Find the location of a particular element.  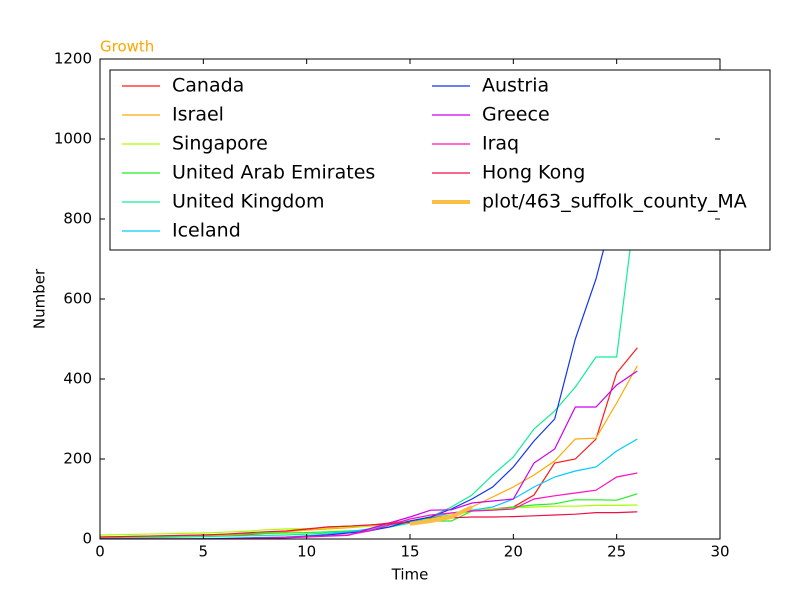

y-tick-label: 1000 is located at coordinates (73, 139).